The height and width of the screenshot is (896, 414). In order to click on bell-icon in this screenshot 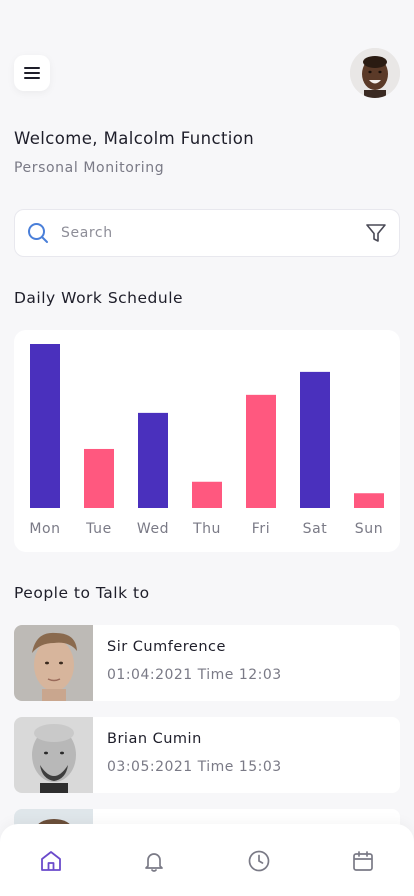, I will do `click(154, 862)`.